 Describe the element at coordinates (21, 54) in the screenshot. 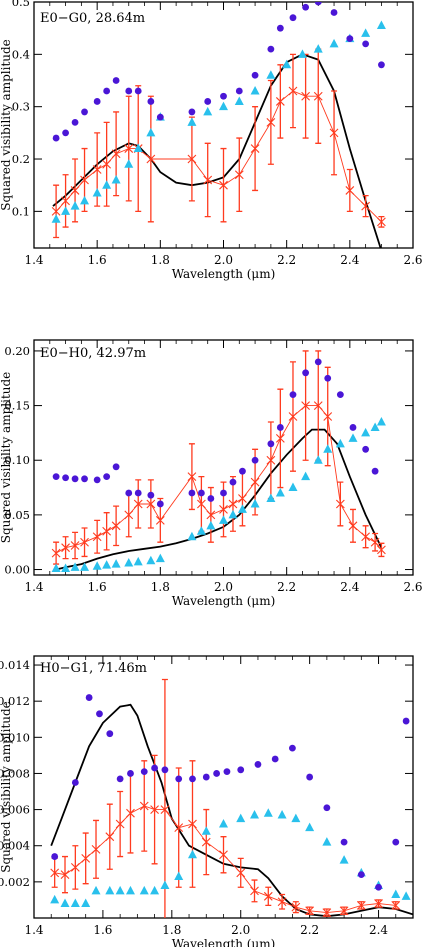

I see `y-tick-label: 0.4` at that location.